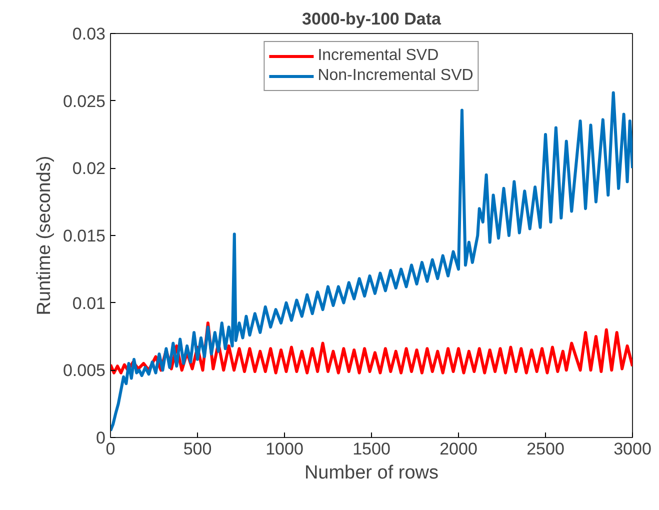  I want to click on x-tick-label: 2000, so click(459, 449).